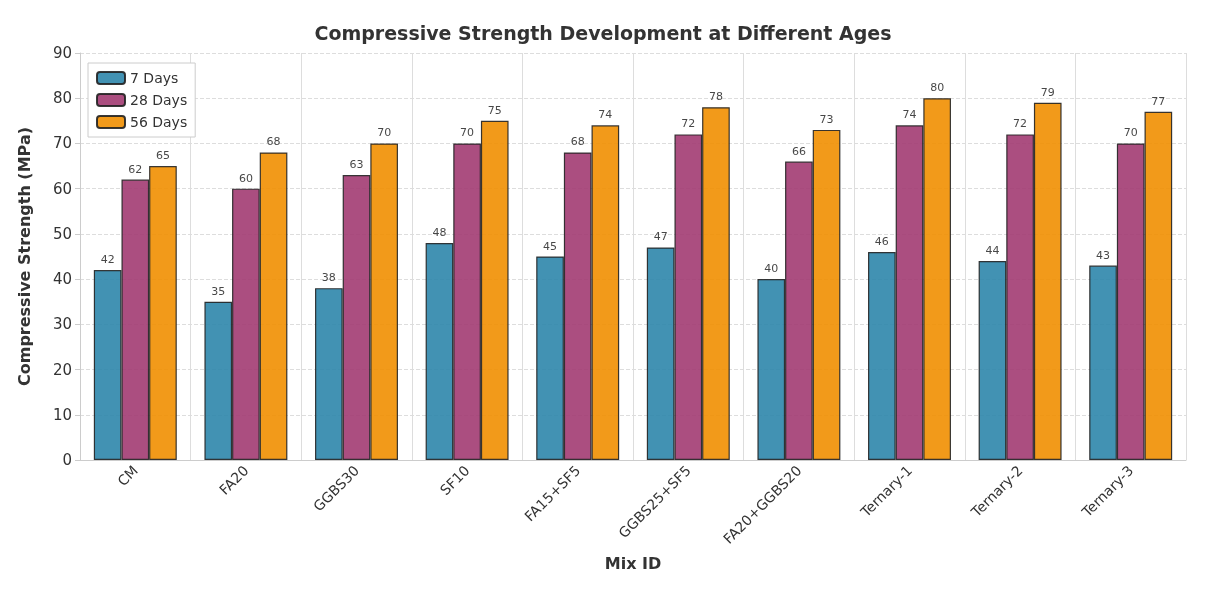 The width and height of the screenshot is (1210, 603). I want to click on y-tick-label: 40, so click(62, 279).